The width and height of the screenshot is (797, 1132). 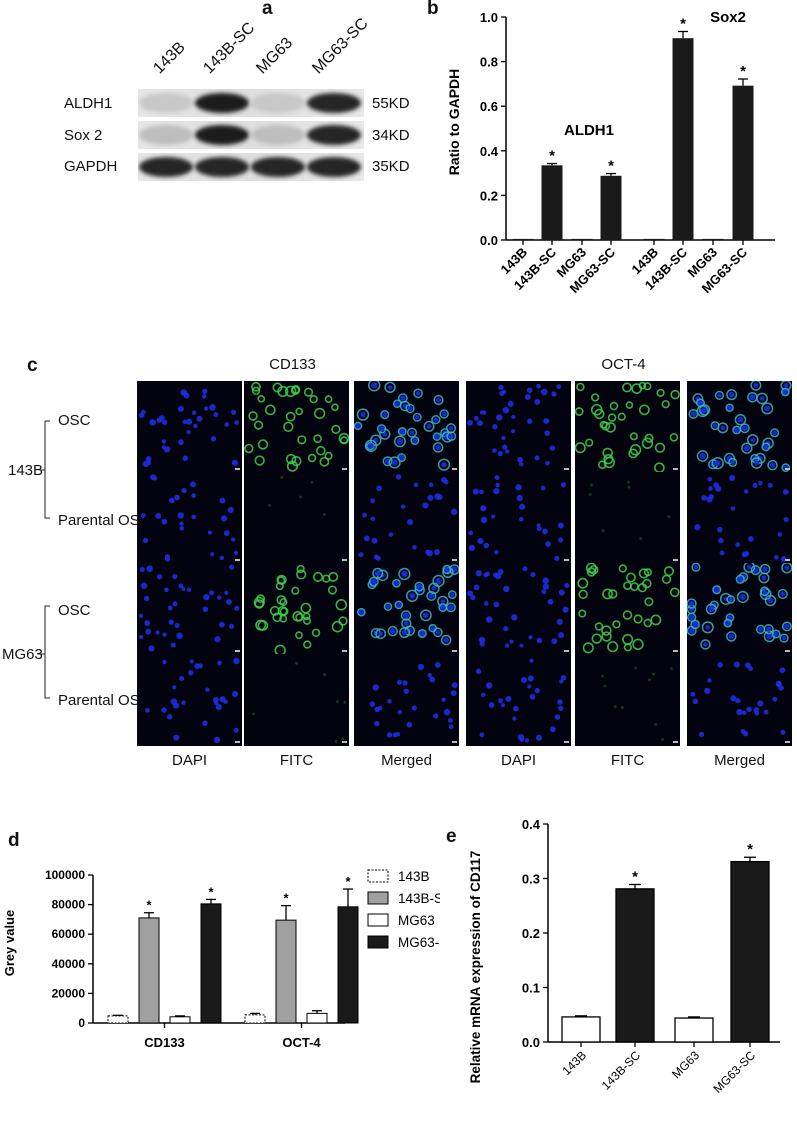 What do you see at coordinates (627, 609) in the screenshot?
I see `micrograph-image` at bounding box center [627, 609].